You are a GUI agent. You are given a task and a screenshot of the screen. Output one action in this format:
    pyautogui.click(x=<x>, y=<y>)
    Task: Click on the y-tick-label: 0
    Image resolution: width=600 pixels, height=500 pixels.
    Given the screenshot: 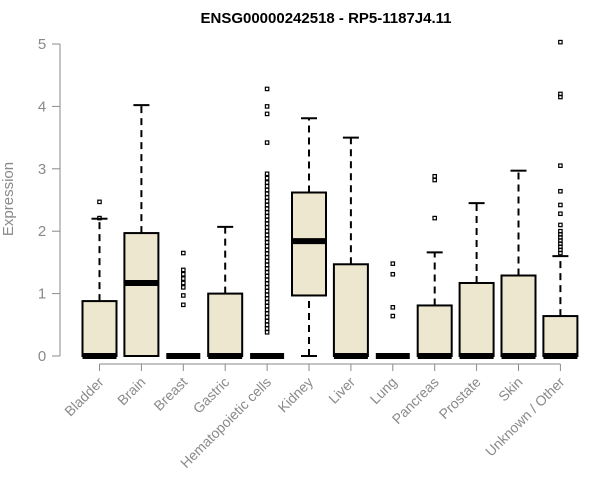 What is the action you would take?
    pyautogui.click(x=42, y=356)
    